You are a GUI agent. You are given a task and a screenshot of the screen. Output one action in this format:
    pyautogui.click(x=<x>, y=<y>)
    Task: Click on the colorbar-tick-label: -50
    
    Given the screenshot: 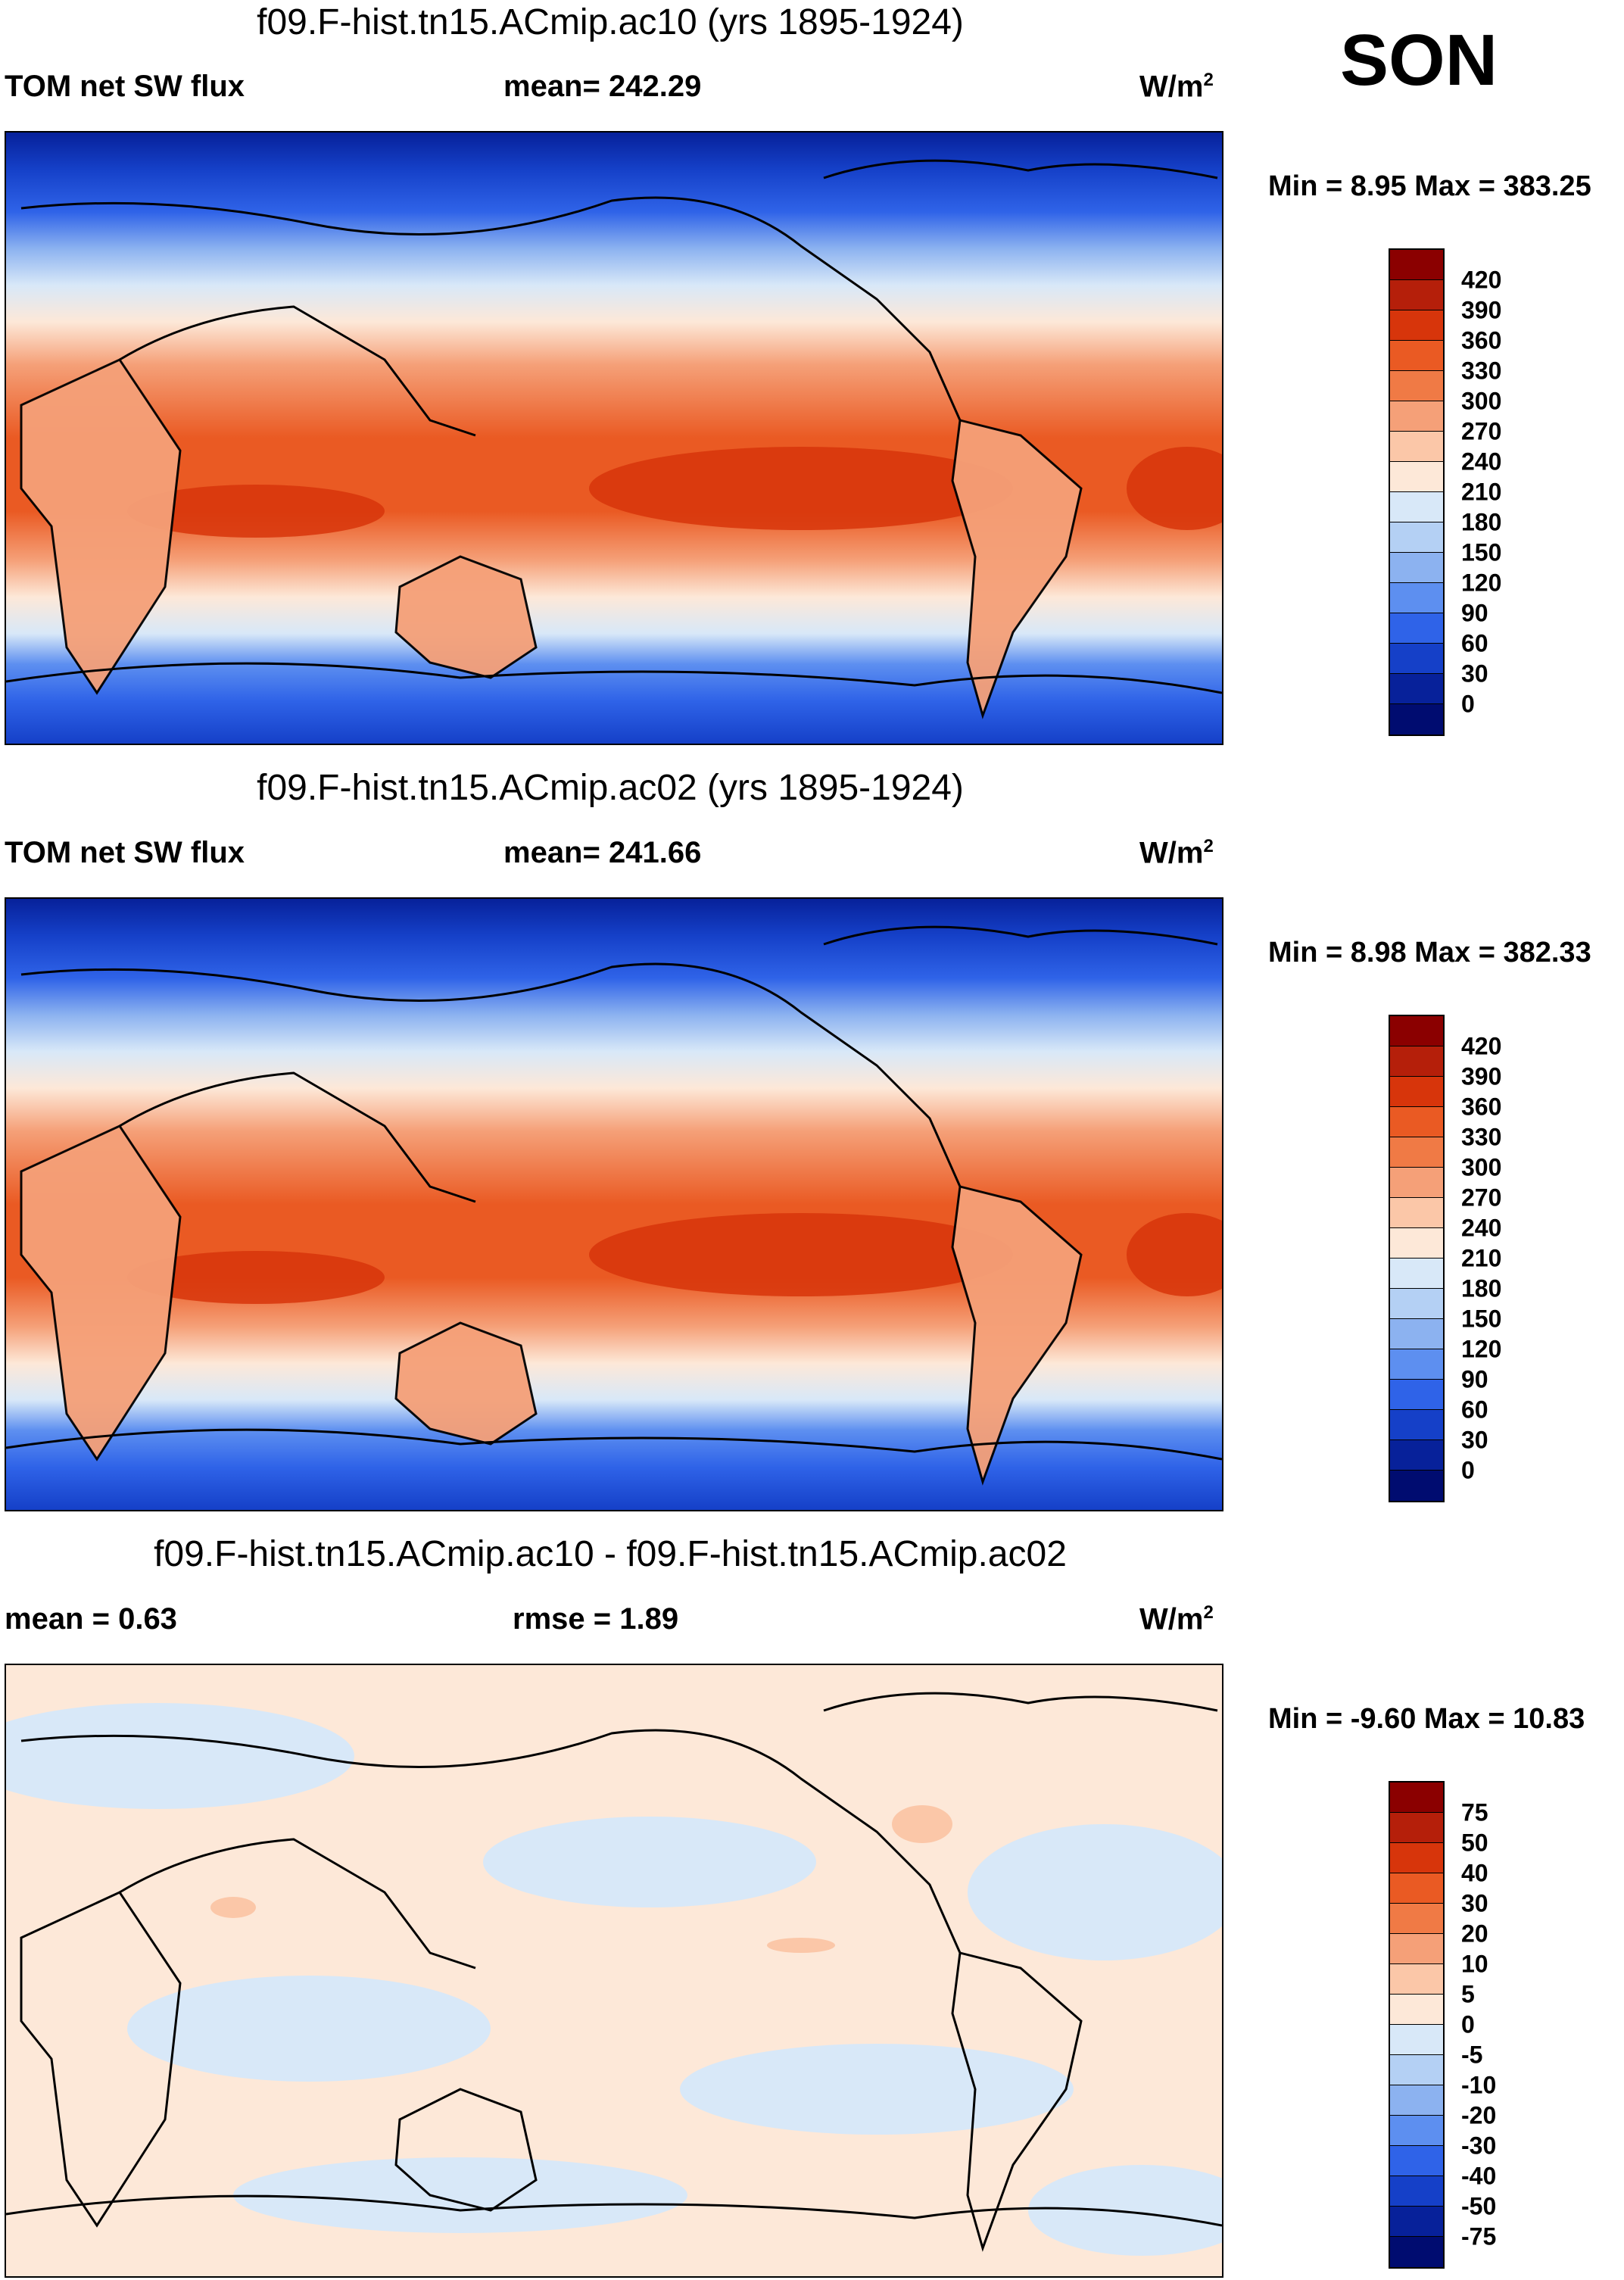 What is the action you would take?
    pyautogui.click(x=1479, y=2206)
    